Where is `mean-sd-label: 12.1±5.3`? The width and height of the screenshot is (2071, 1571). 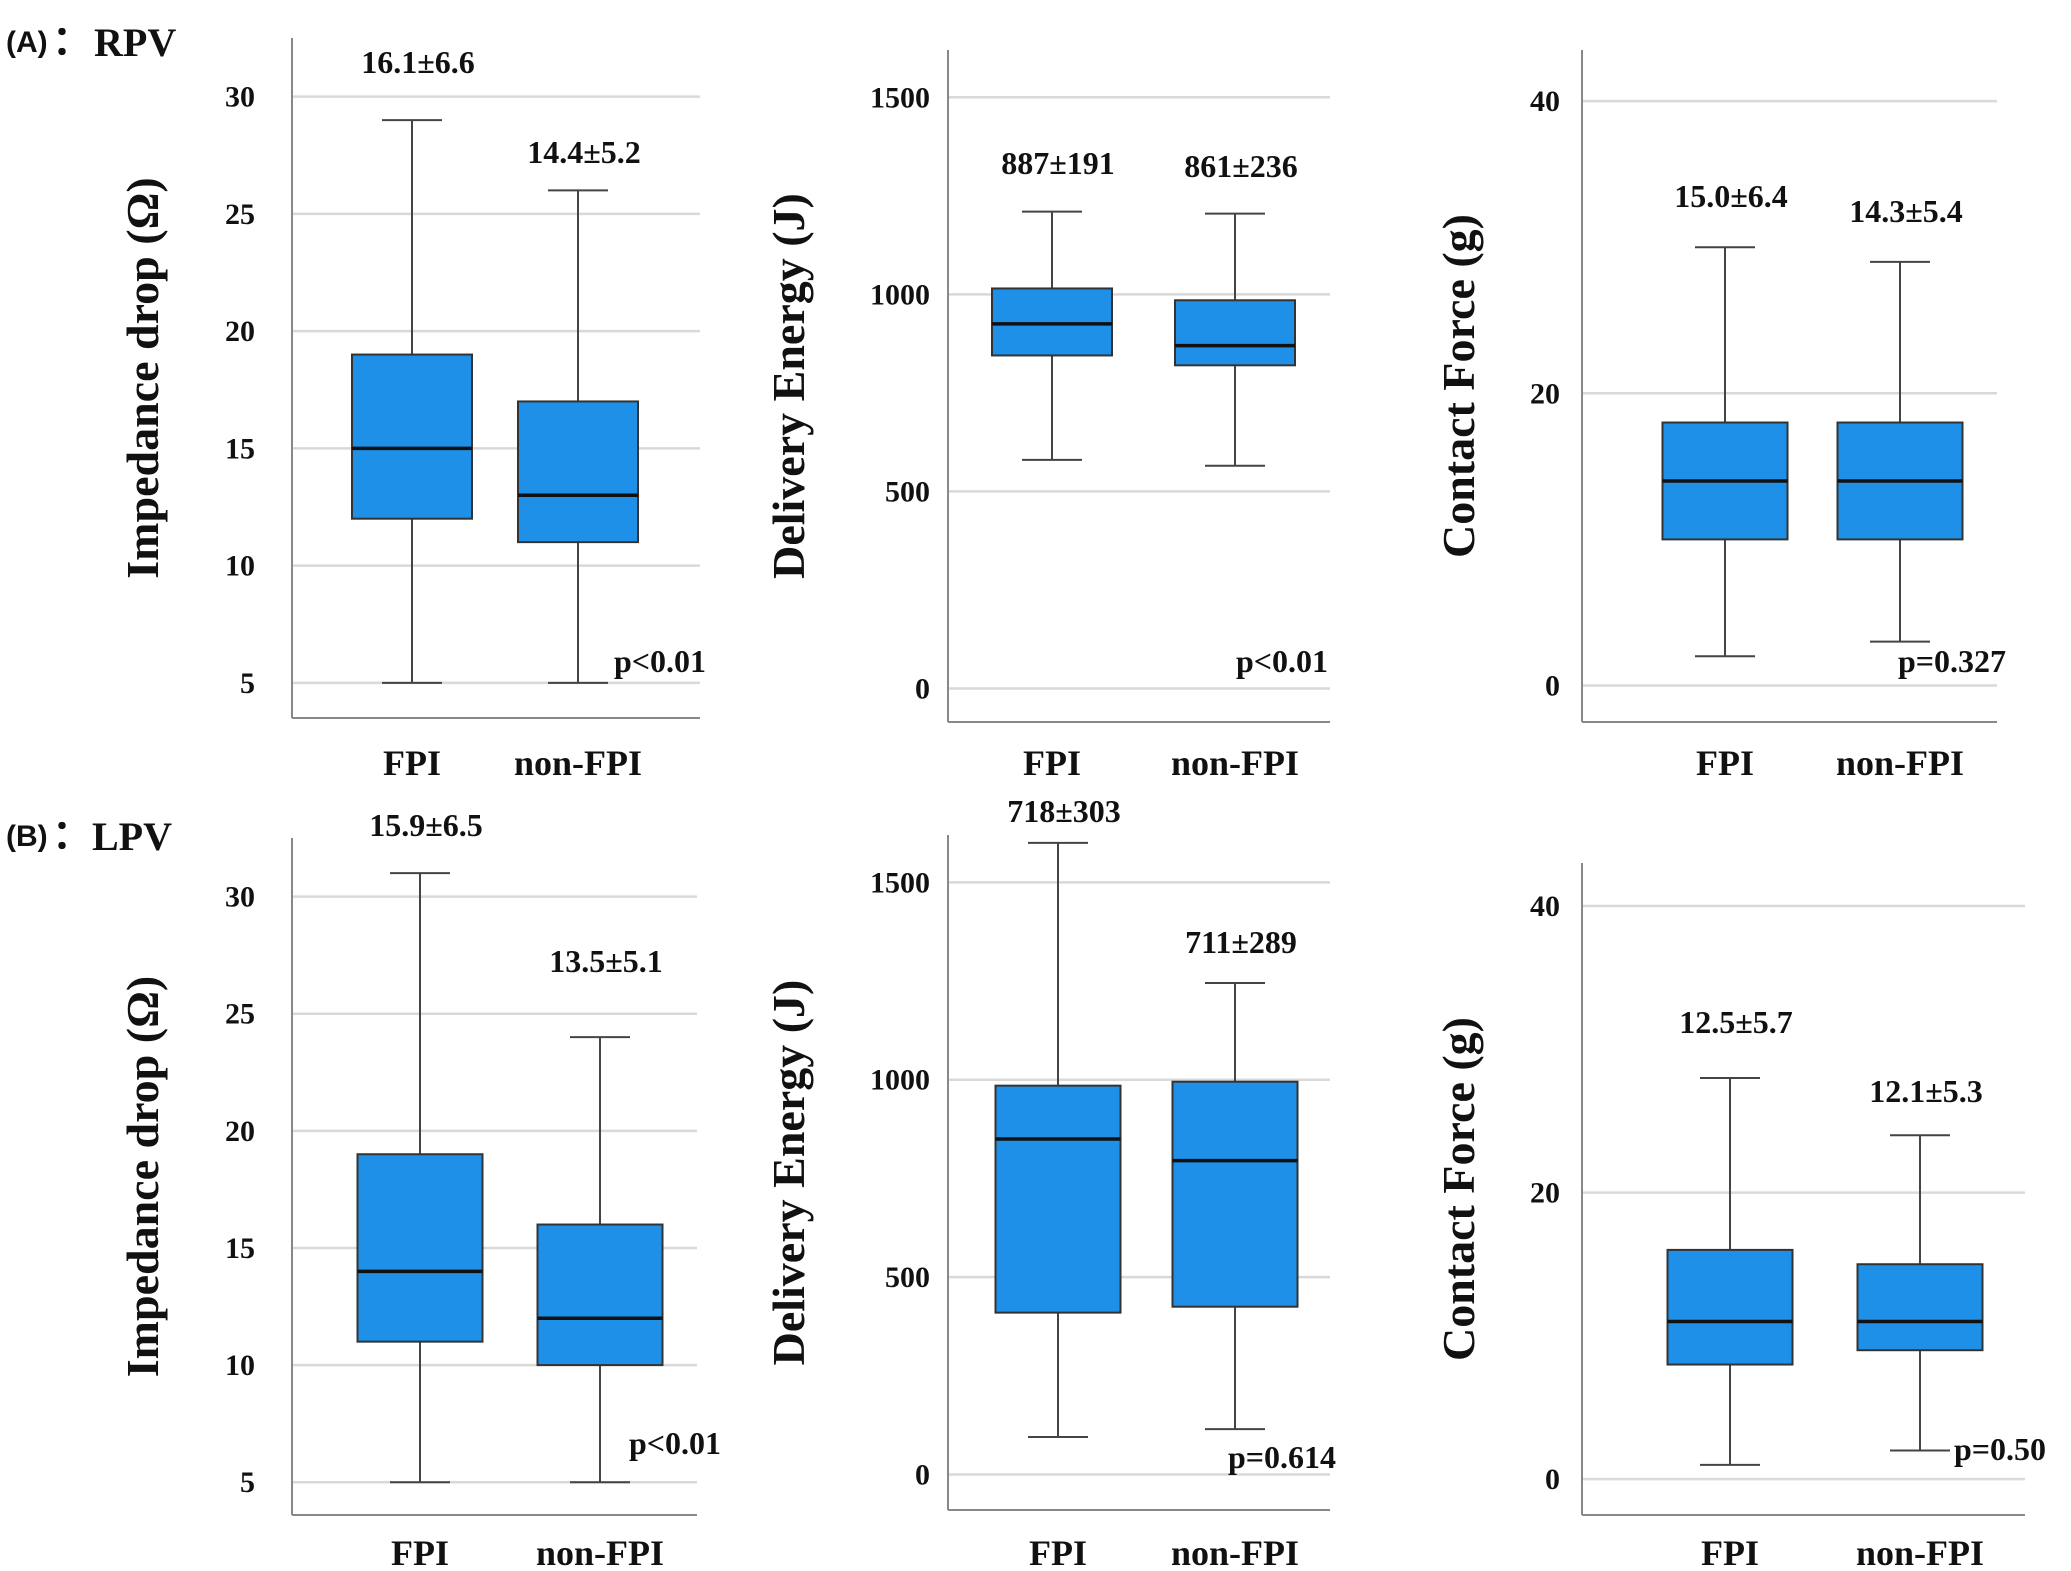
mean-sd-label: 12.1±5.3 is located at coordinates (1926, 1091).